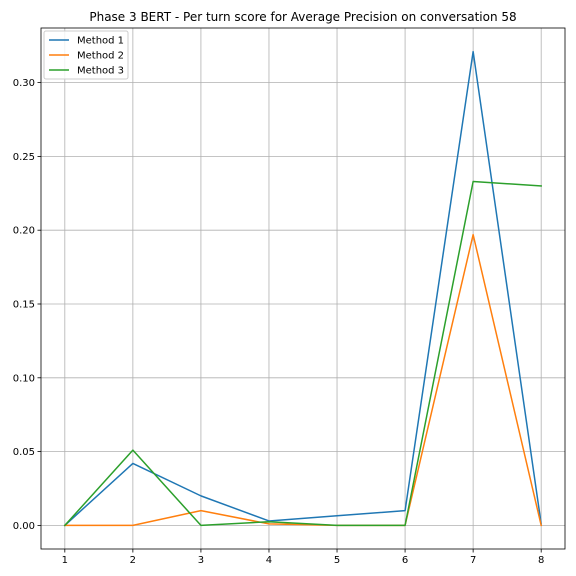 This screenshot has width=576, height=576. I want to click on x-tick-label: 6, so click(405, 560).